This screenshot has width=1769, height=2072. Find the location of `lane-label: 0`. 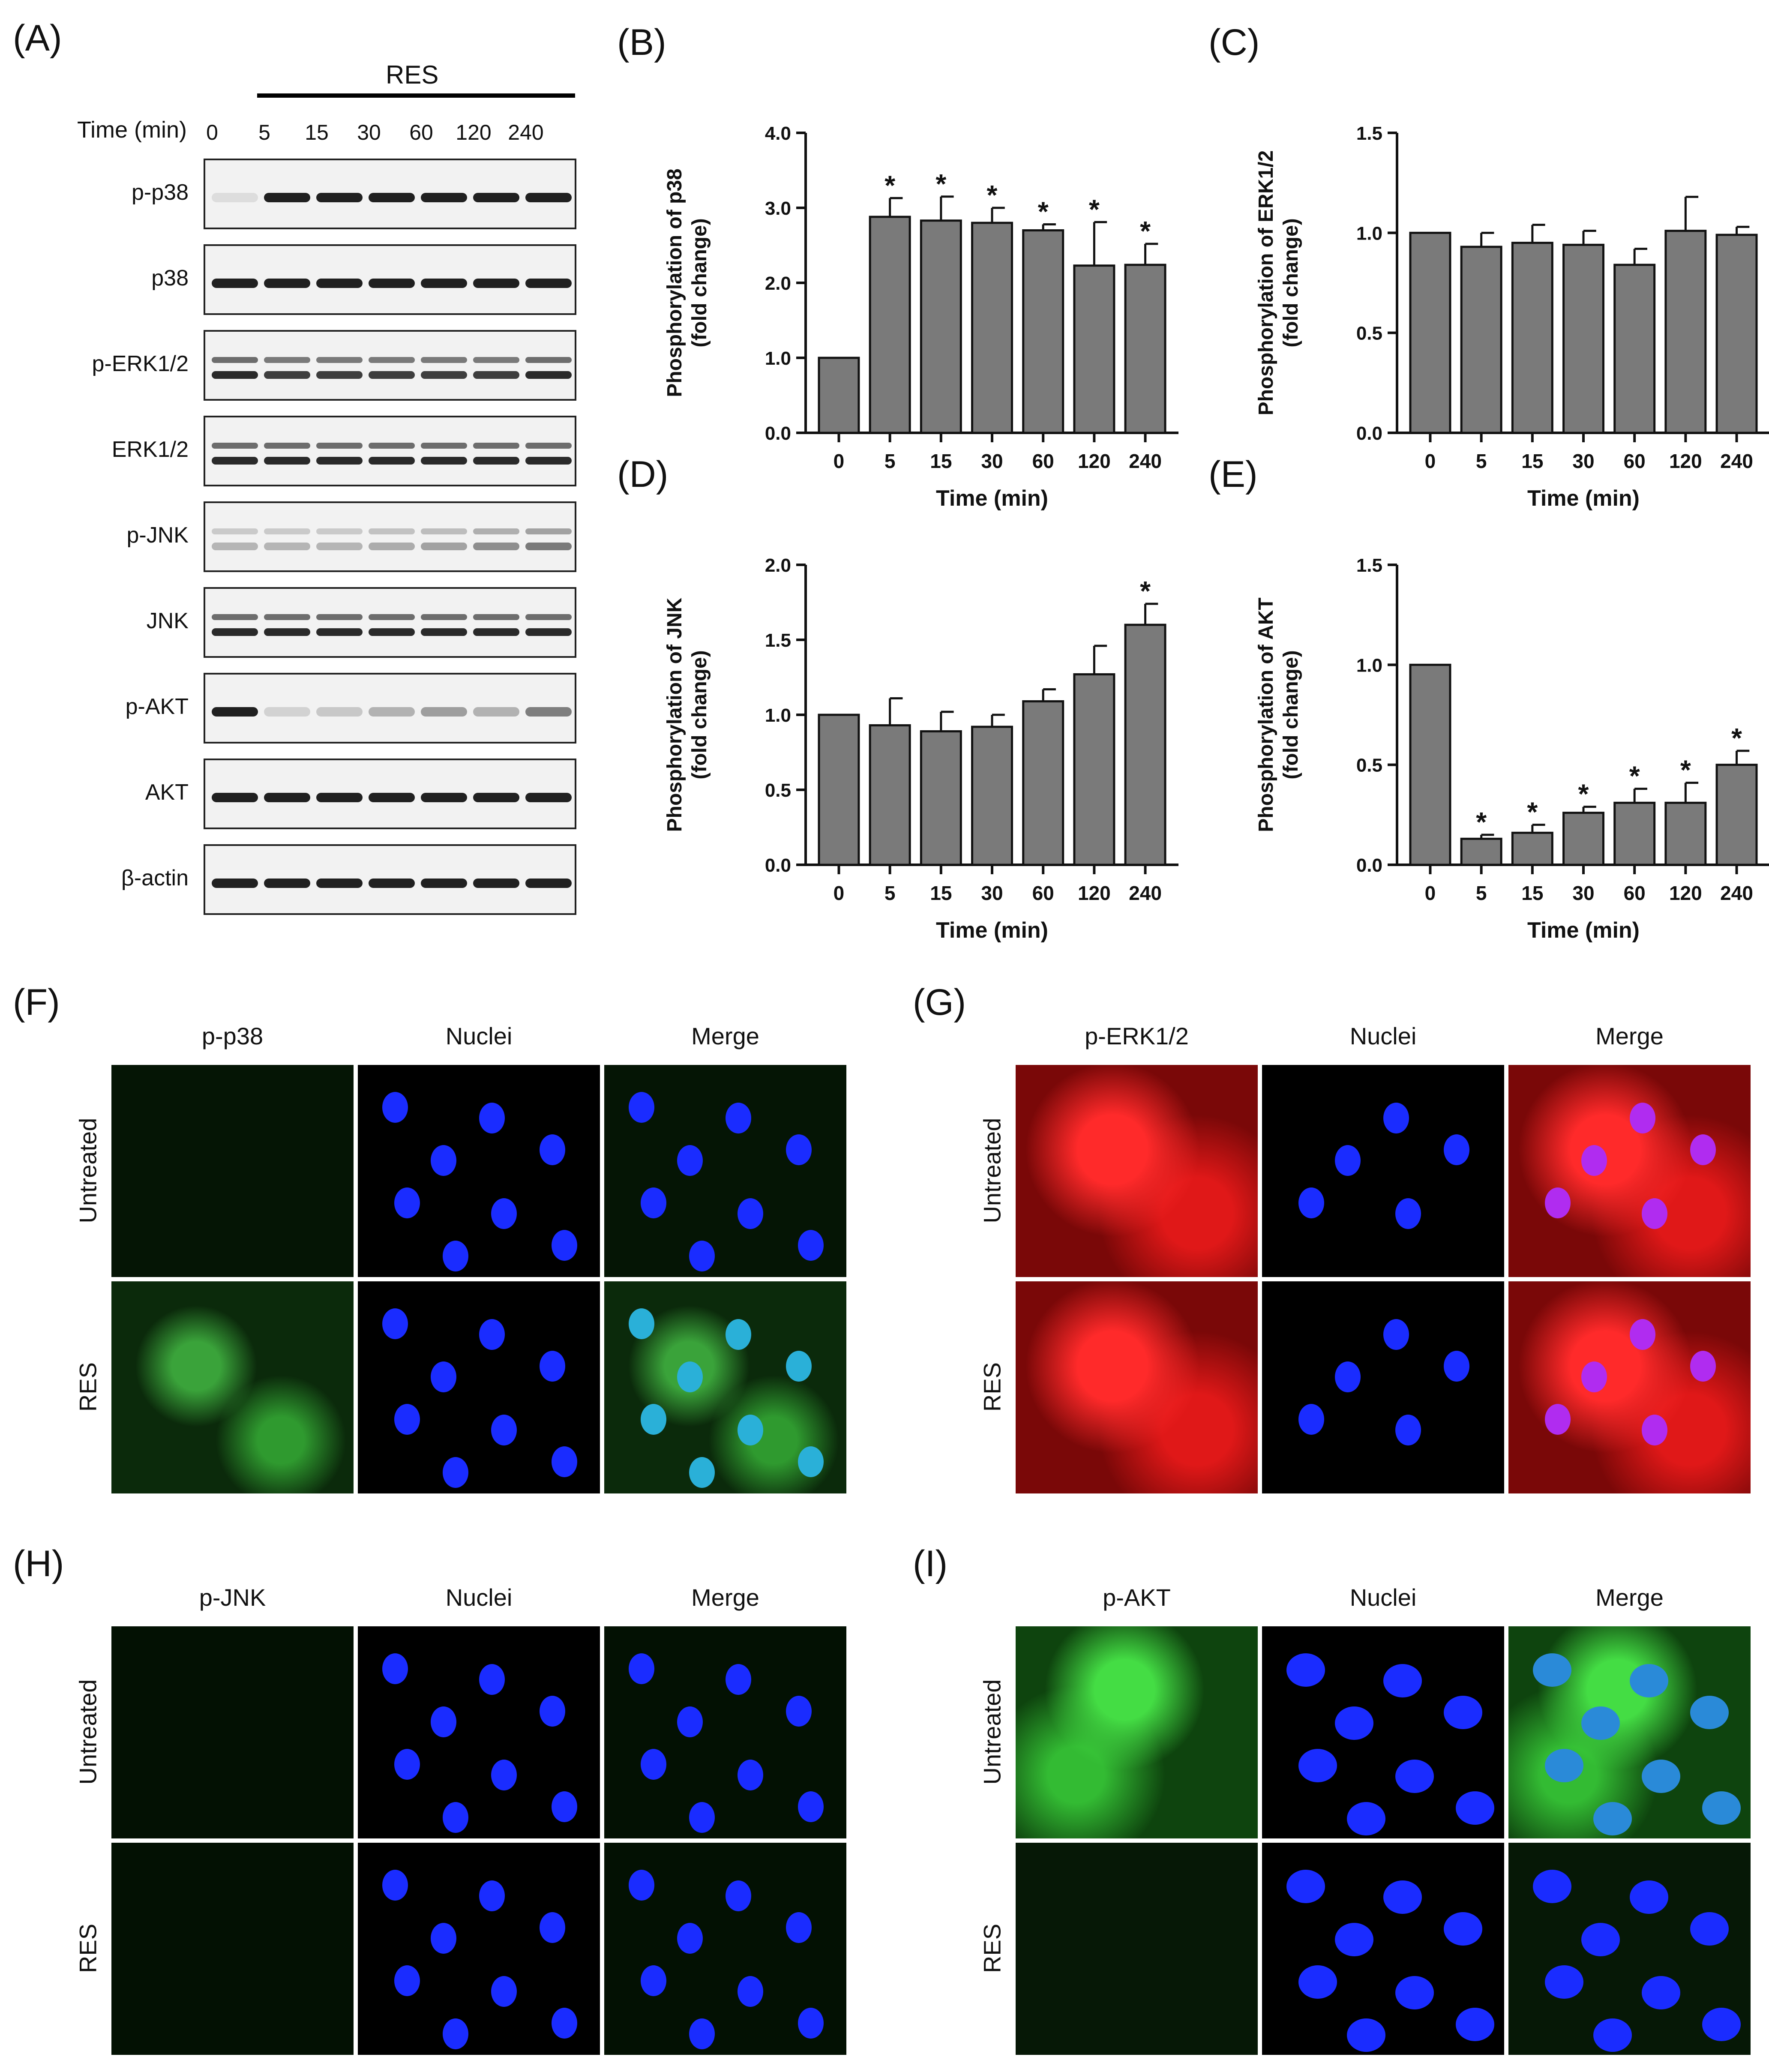

lane-label: 0 is located at coordinates (212, 132).